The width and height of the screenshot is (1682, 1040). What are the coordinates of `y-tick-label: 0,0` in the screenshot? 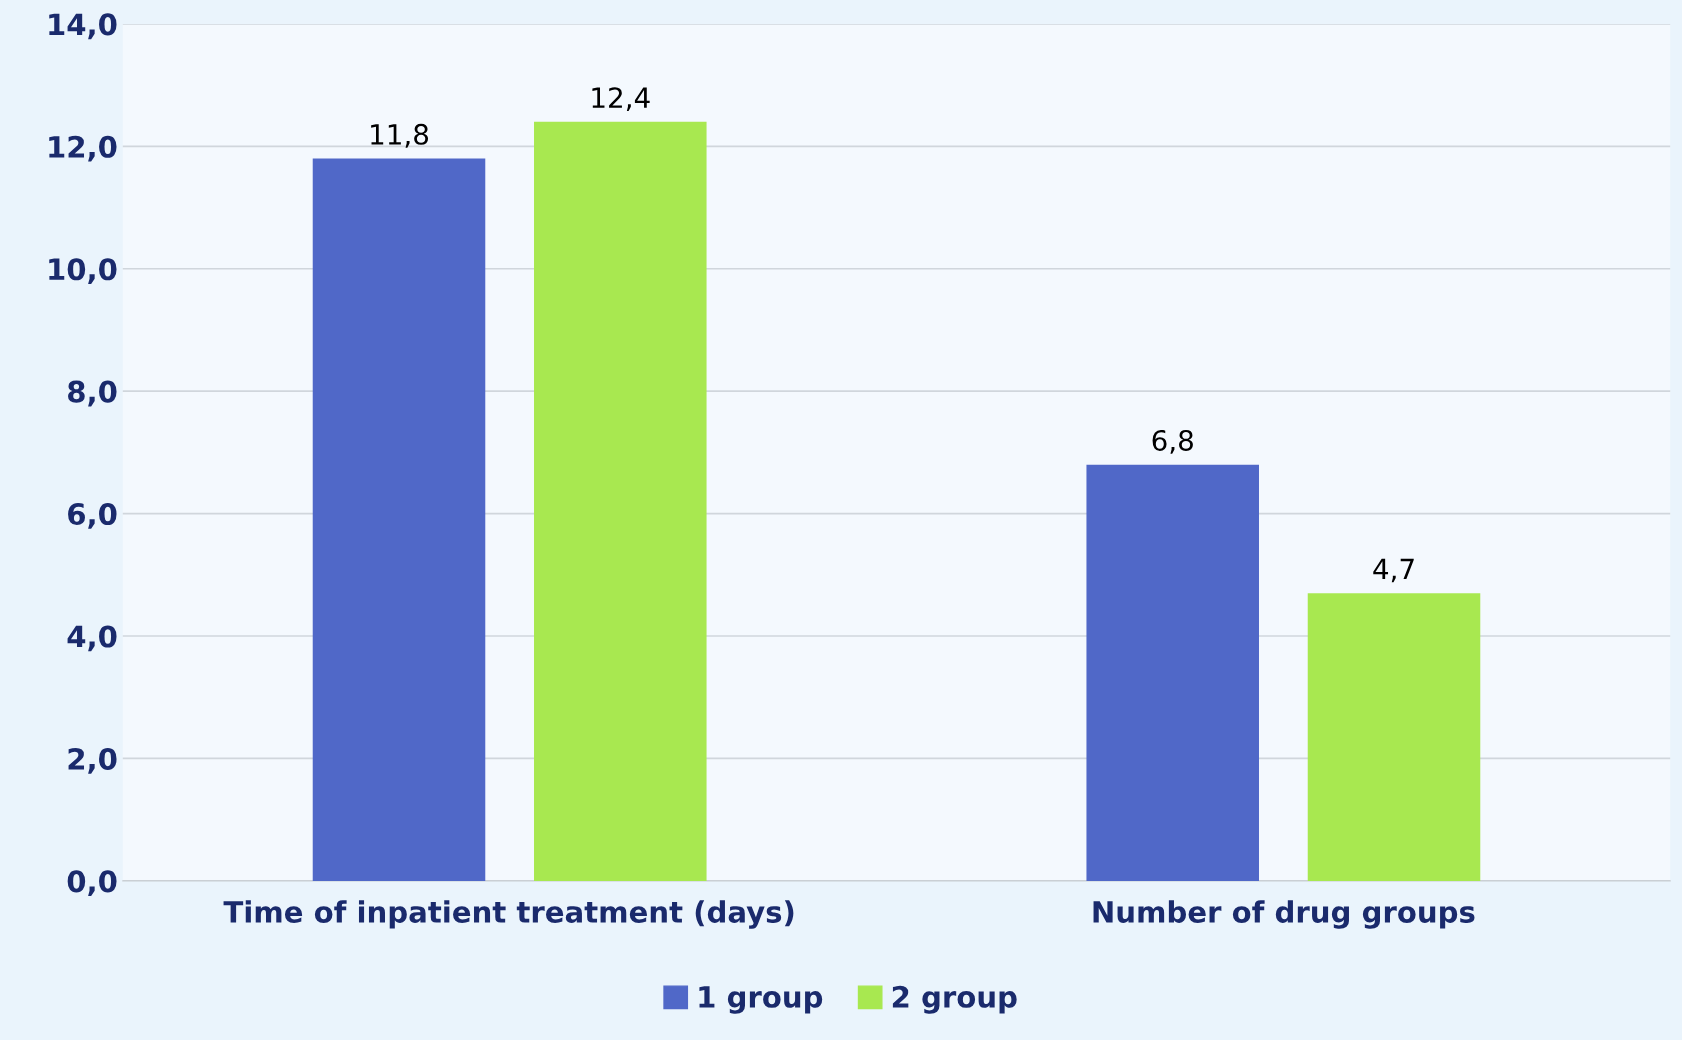 It's located at (92, 883).